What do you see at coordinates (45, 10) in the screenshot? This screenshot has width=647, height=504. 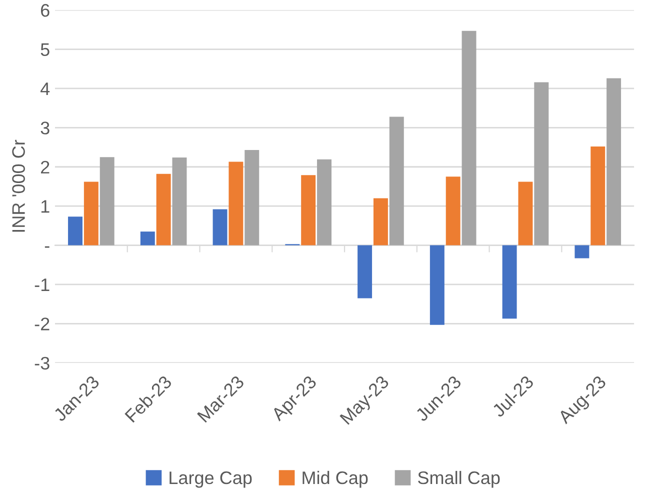 I see `y-tick-label: 6` at bounding box center [45, 10].